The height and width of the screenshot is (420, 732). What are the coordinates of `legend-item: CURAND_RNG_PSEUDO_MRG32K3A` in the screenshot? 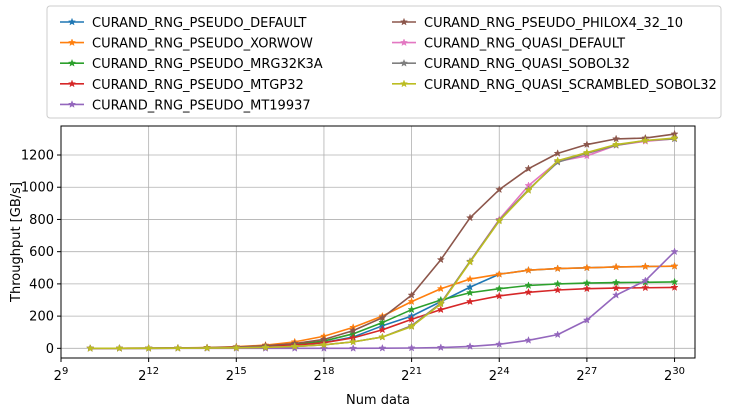 It's located at (191, 64).